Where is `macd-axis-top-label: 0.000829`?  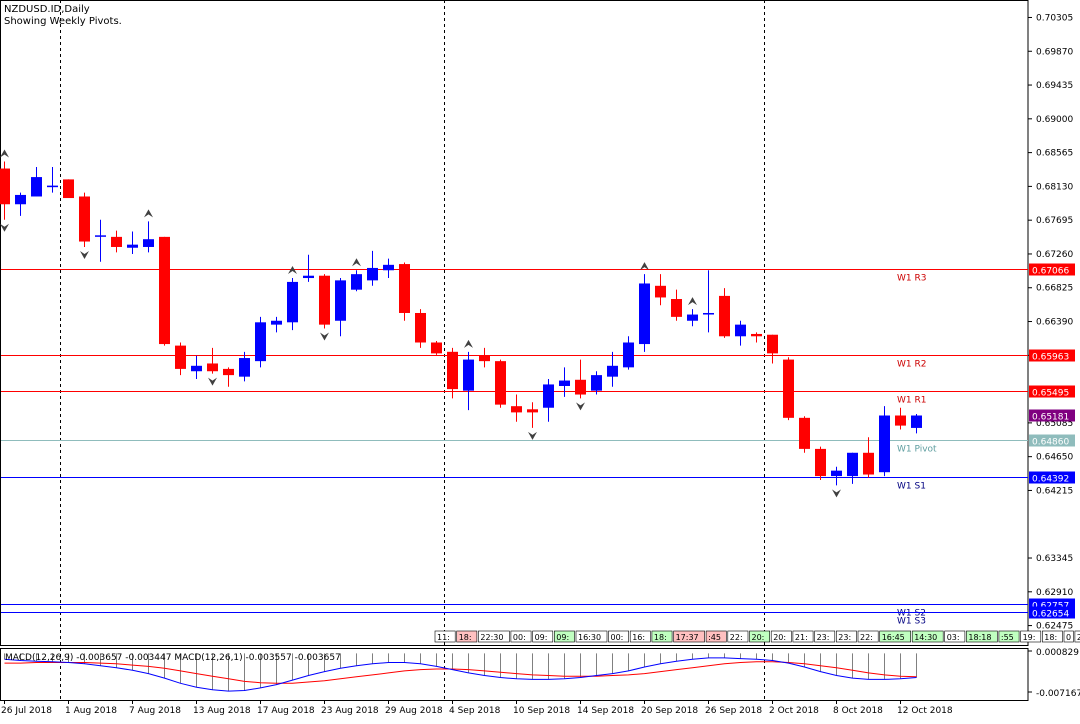 macd-axis-top-label: 0.000829 is located at coordinates (1057, 653).